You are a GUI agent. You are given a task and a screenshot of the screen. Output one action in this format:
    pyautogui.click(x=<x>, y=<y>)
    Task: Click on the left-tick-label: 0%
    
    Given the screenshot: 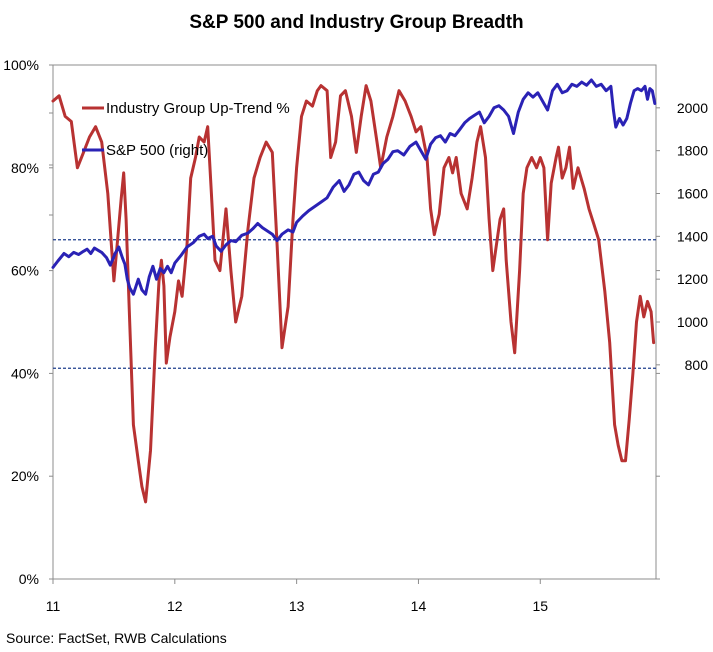 What is the action you would take?
    pyautogui.click(x=29, y=579)
    